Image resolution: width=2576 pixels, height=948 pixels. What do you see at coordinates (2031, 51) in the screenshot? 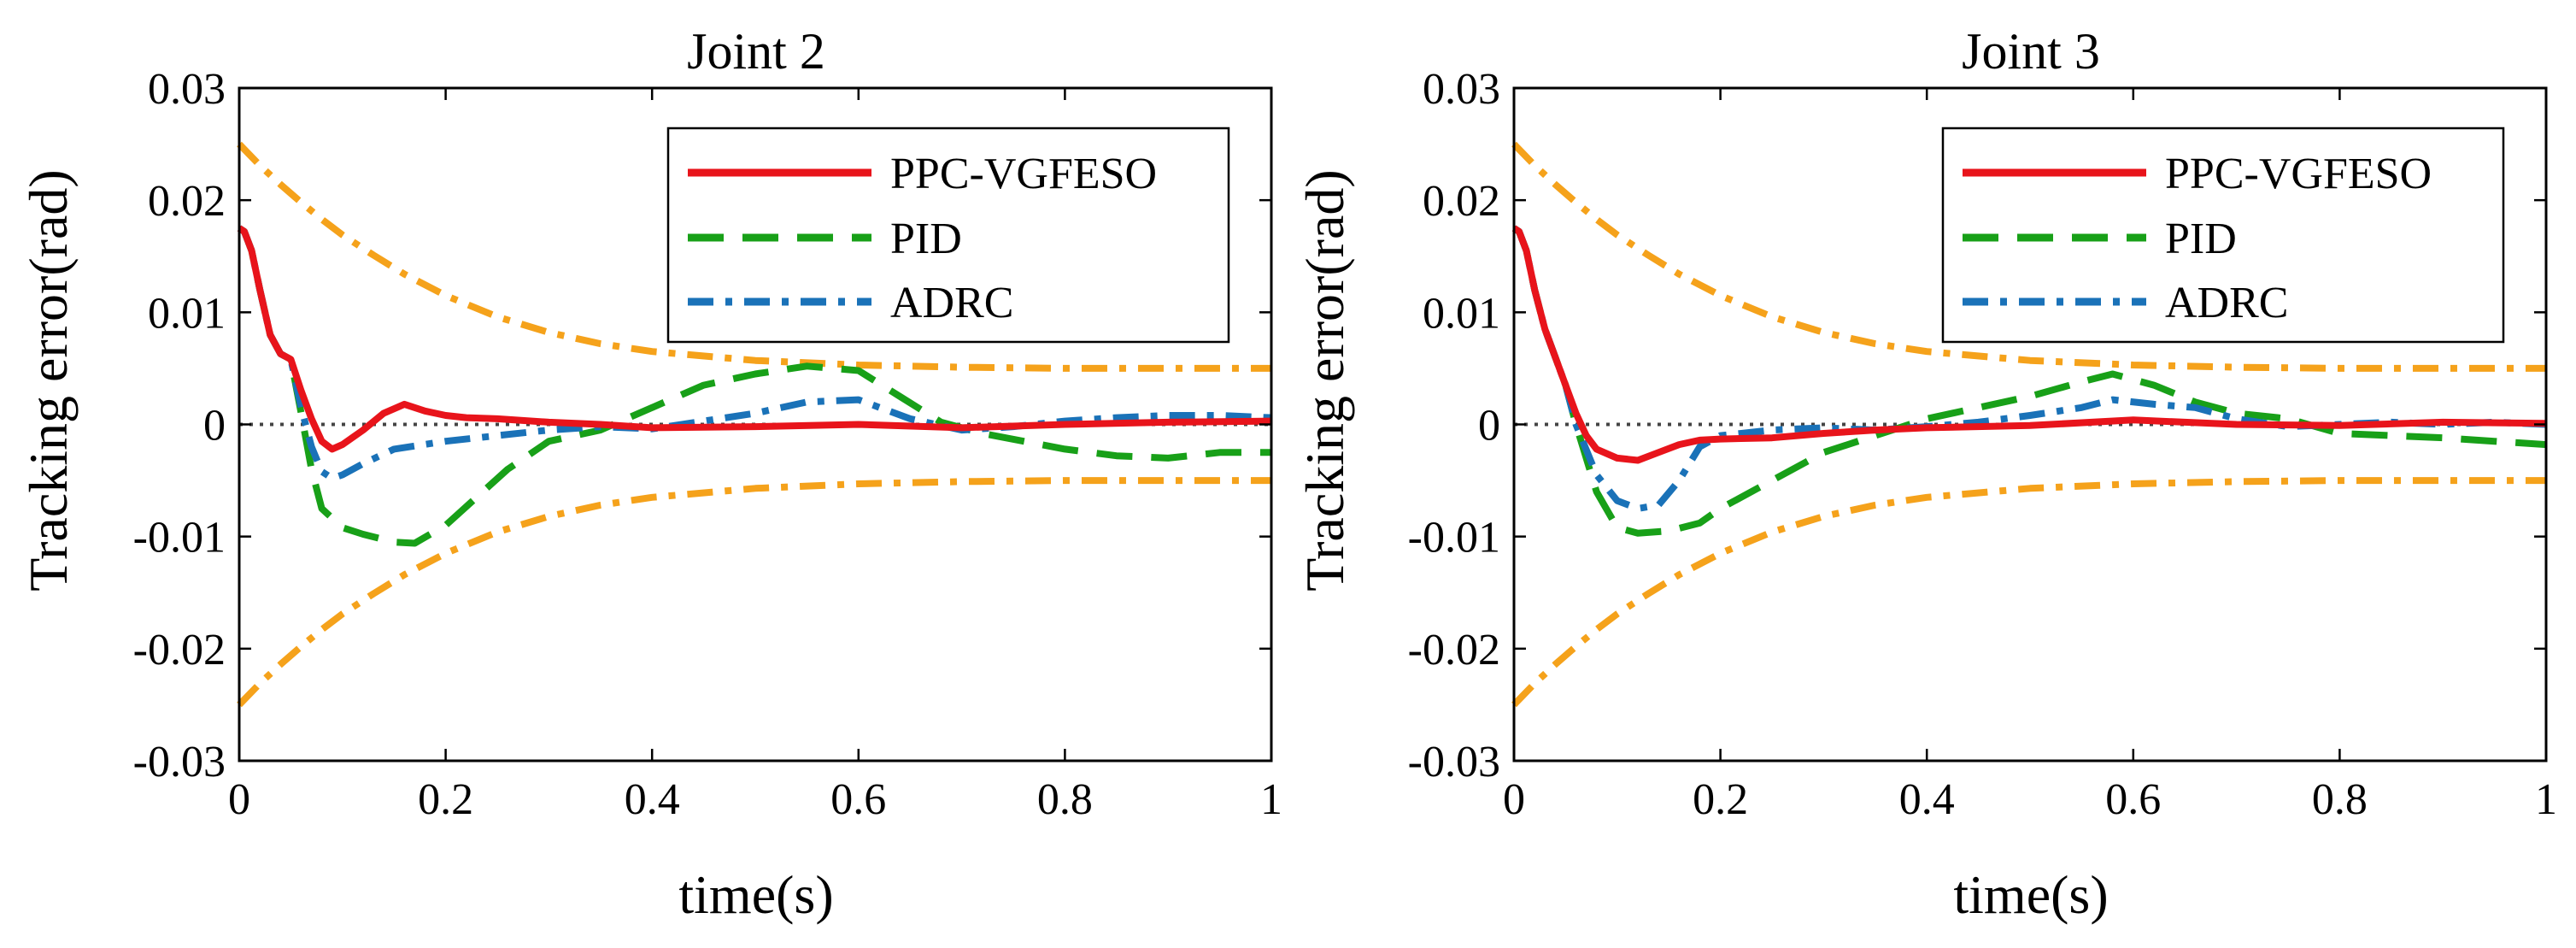
I see `chart-title: Joint 3` at bounding box center [2031, 51].